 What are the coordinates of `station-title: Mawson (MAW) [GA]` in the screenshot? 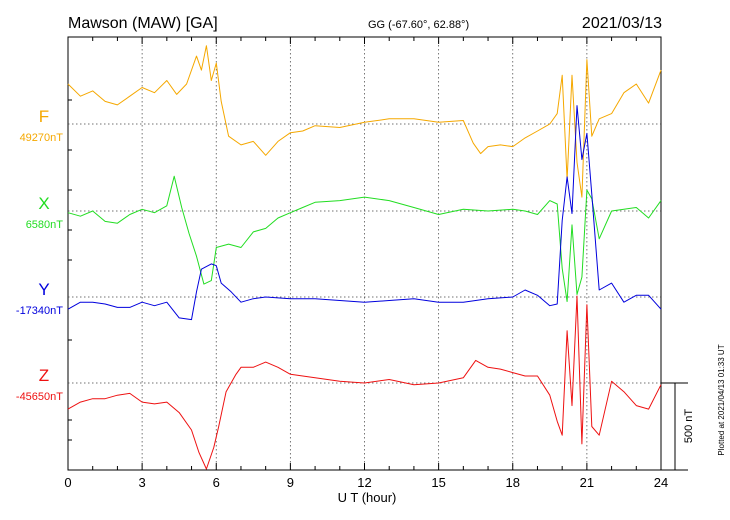 It's located at (143, 23).